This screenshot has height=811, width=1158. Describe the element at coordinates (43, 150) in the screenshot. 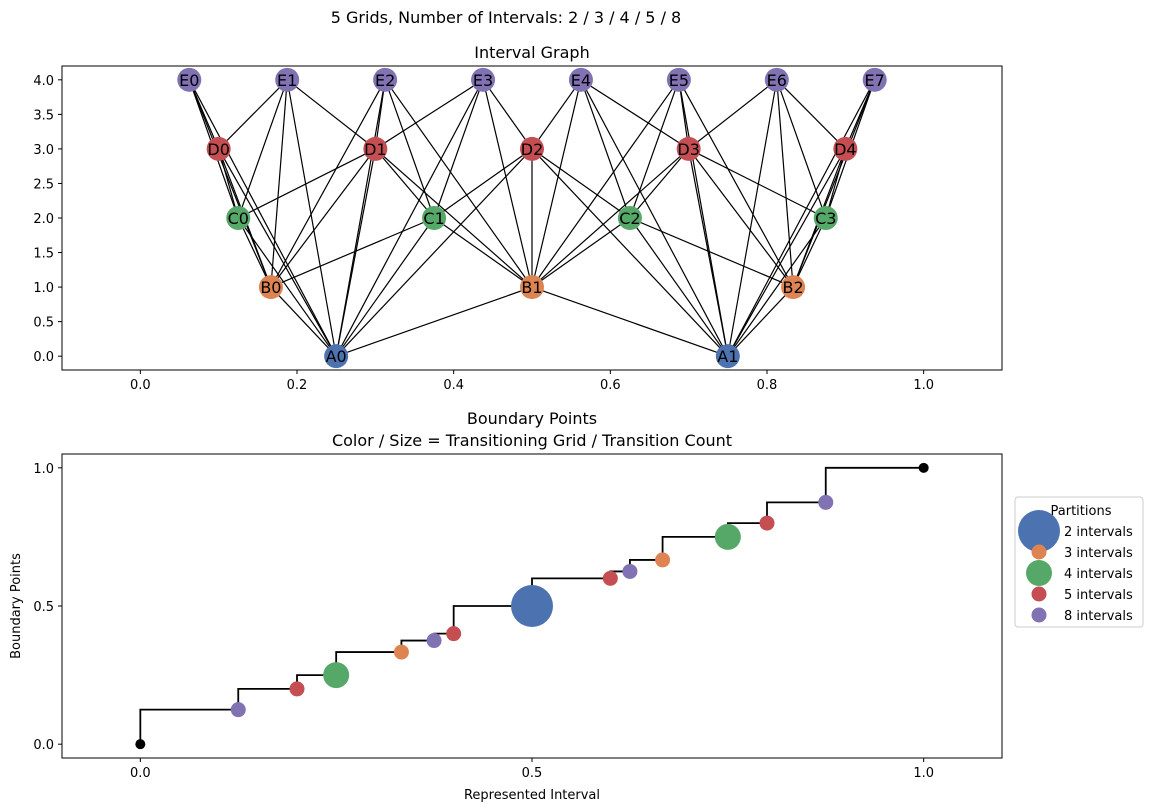

I see `y-tick-label: 3.0` at that location.